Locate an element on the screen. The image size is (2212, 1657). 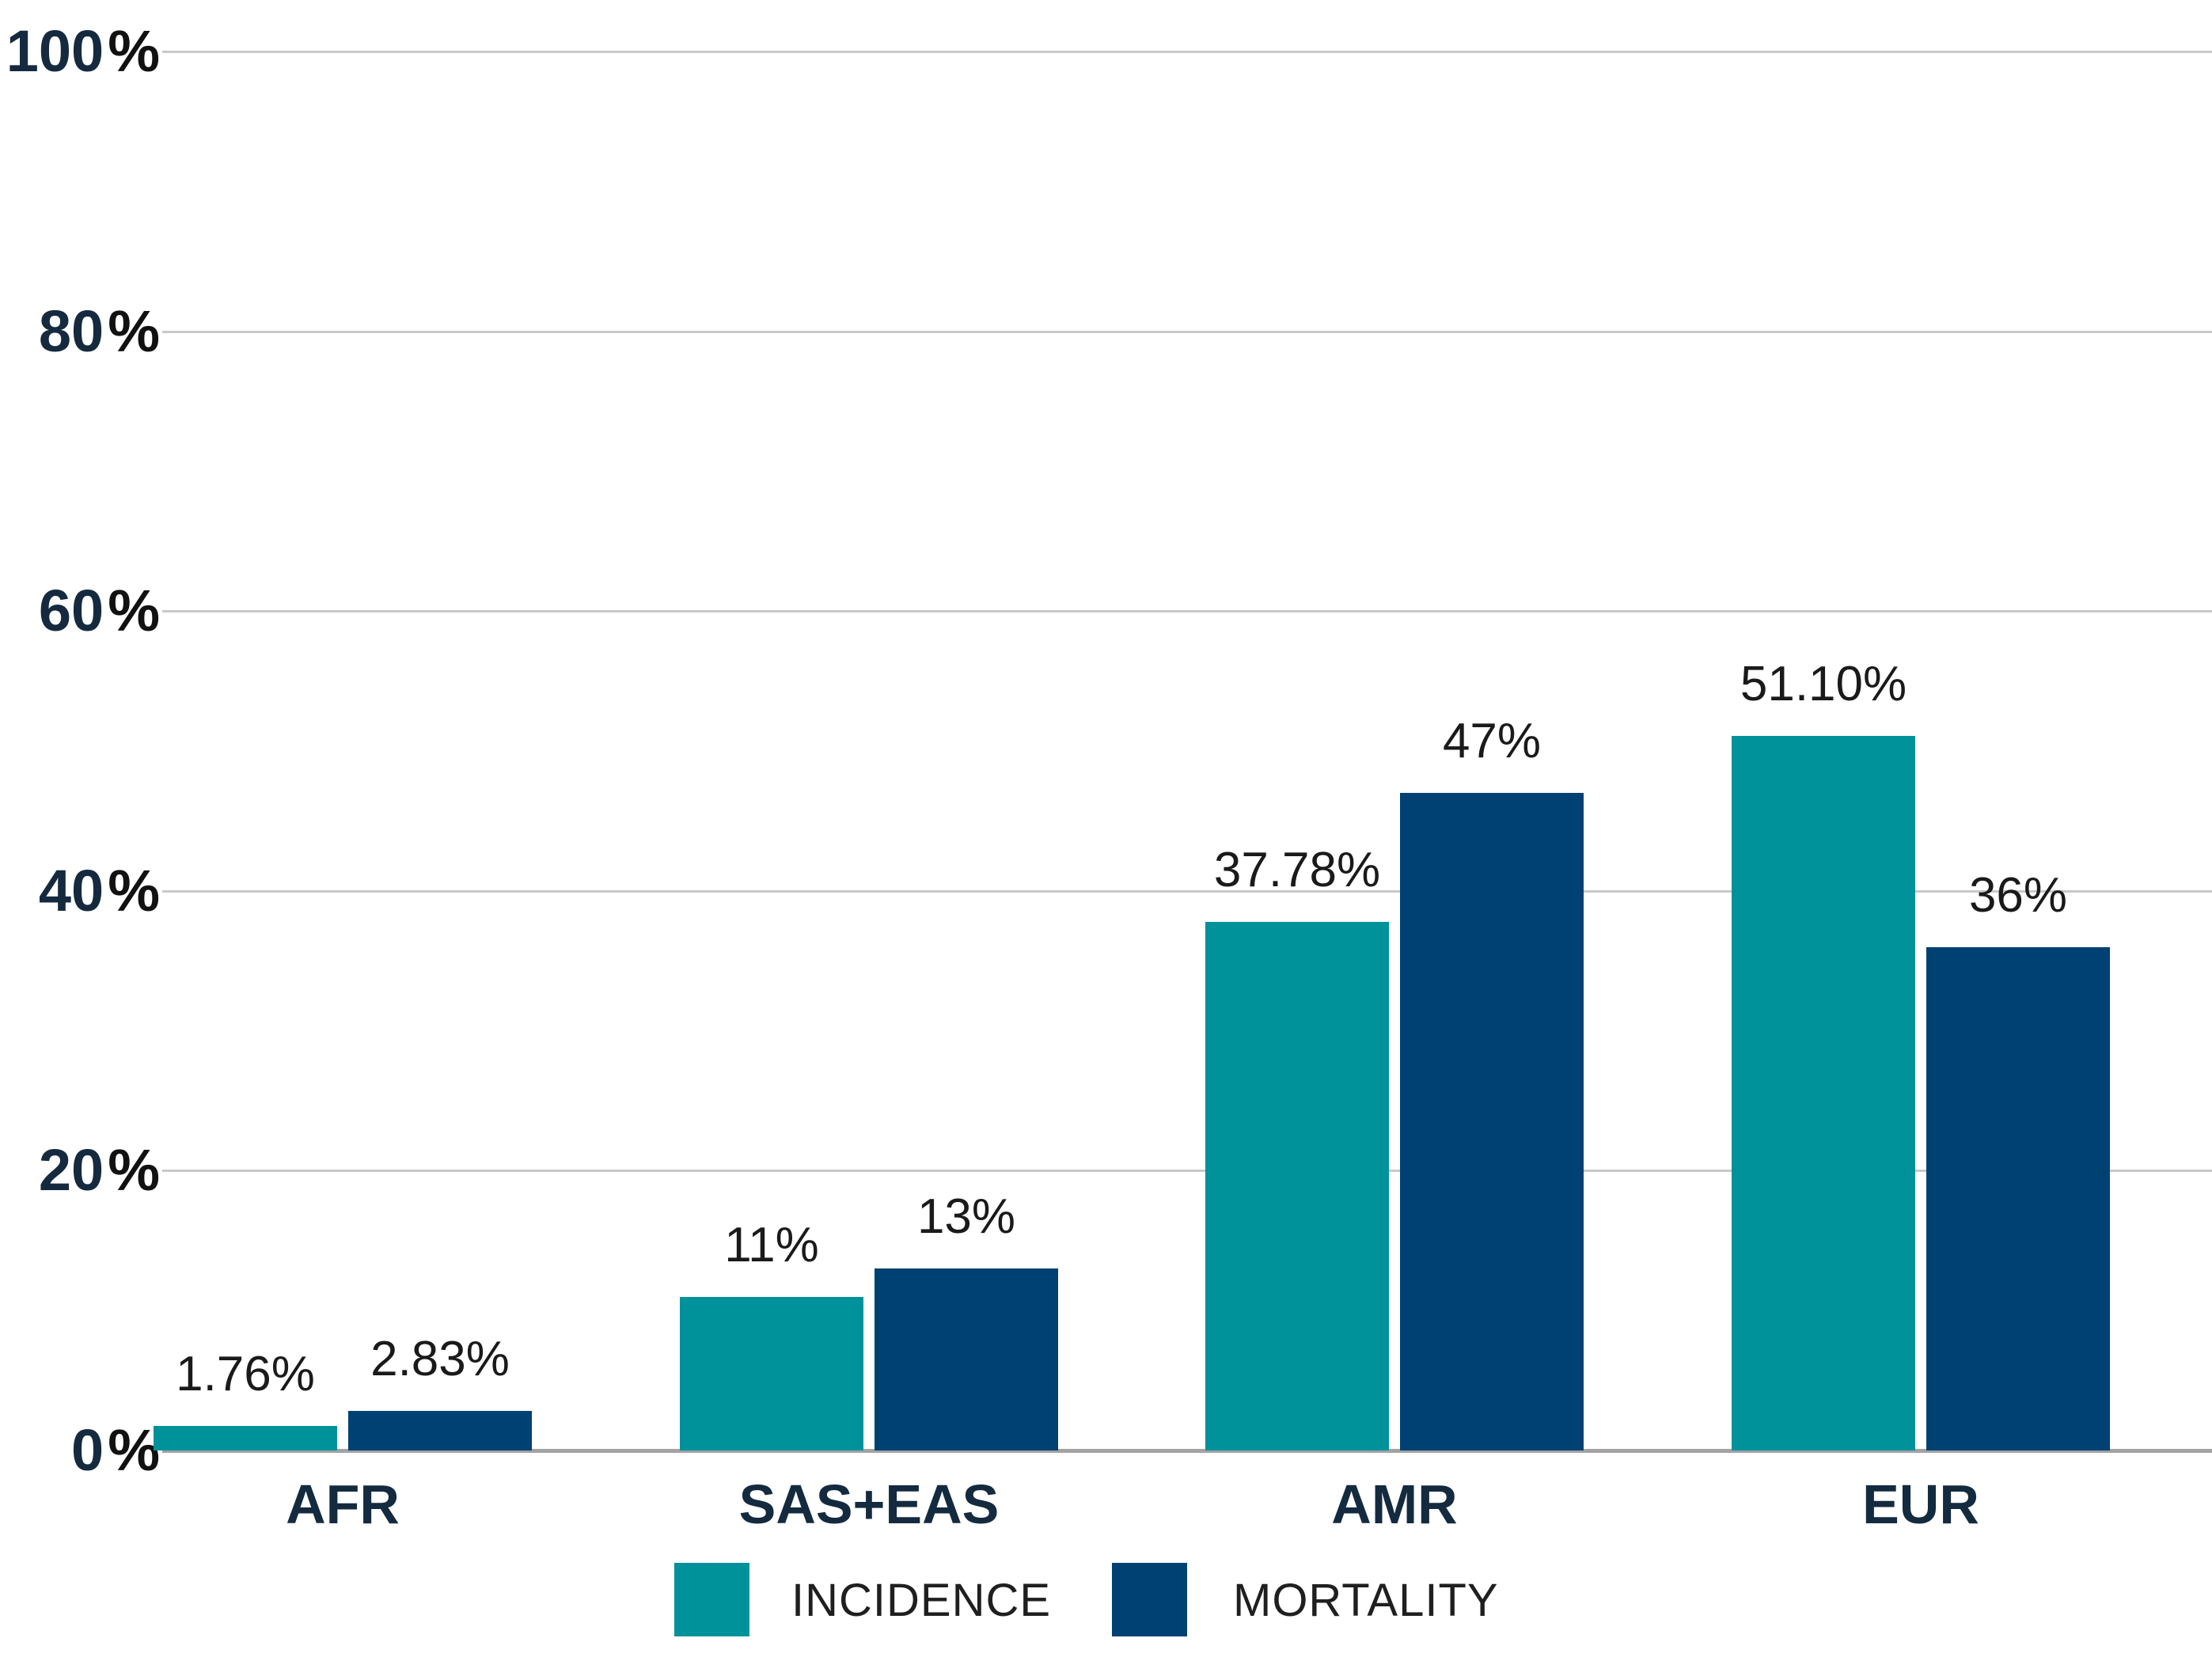
bar-incidence-amr is located at coordinates (1297, 1186).